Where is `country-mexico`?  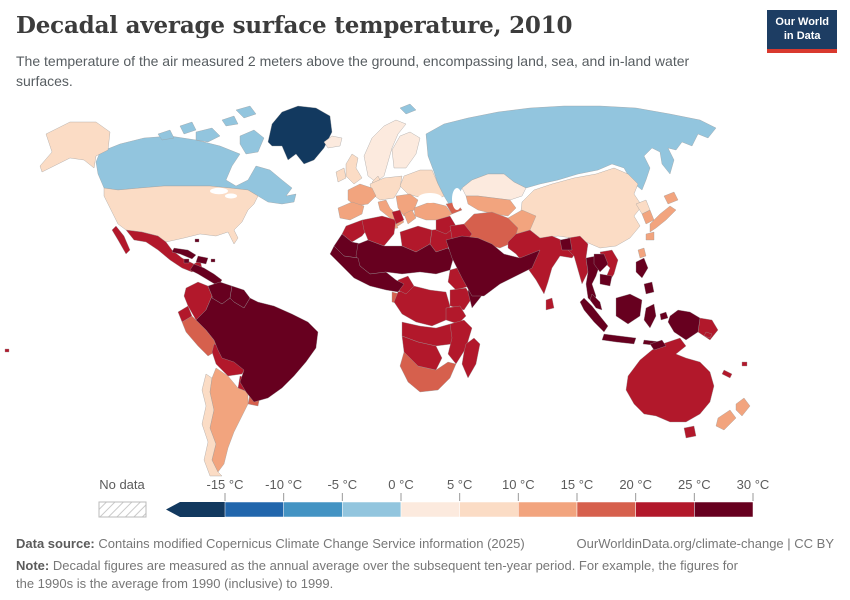 country-mexico is located at coordinates (164, 251).